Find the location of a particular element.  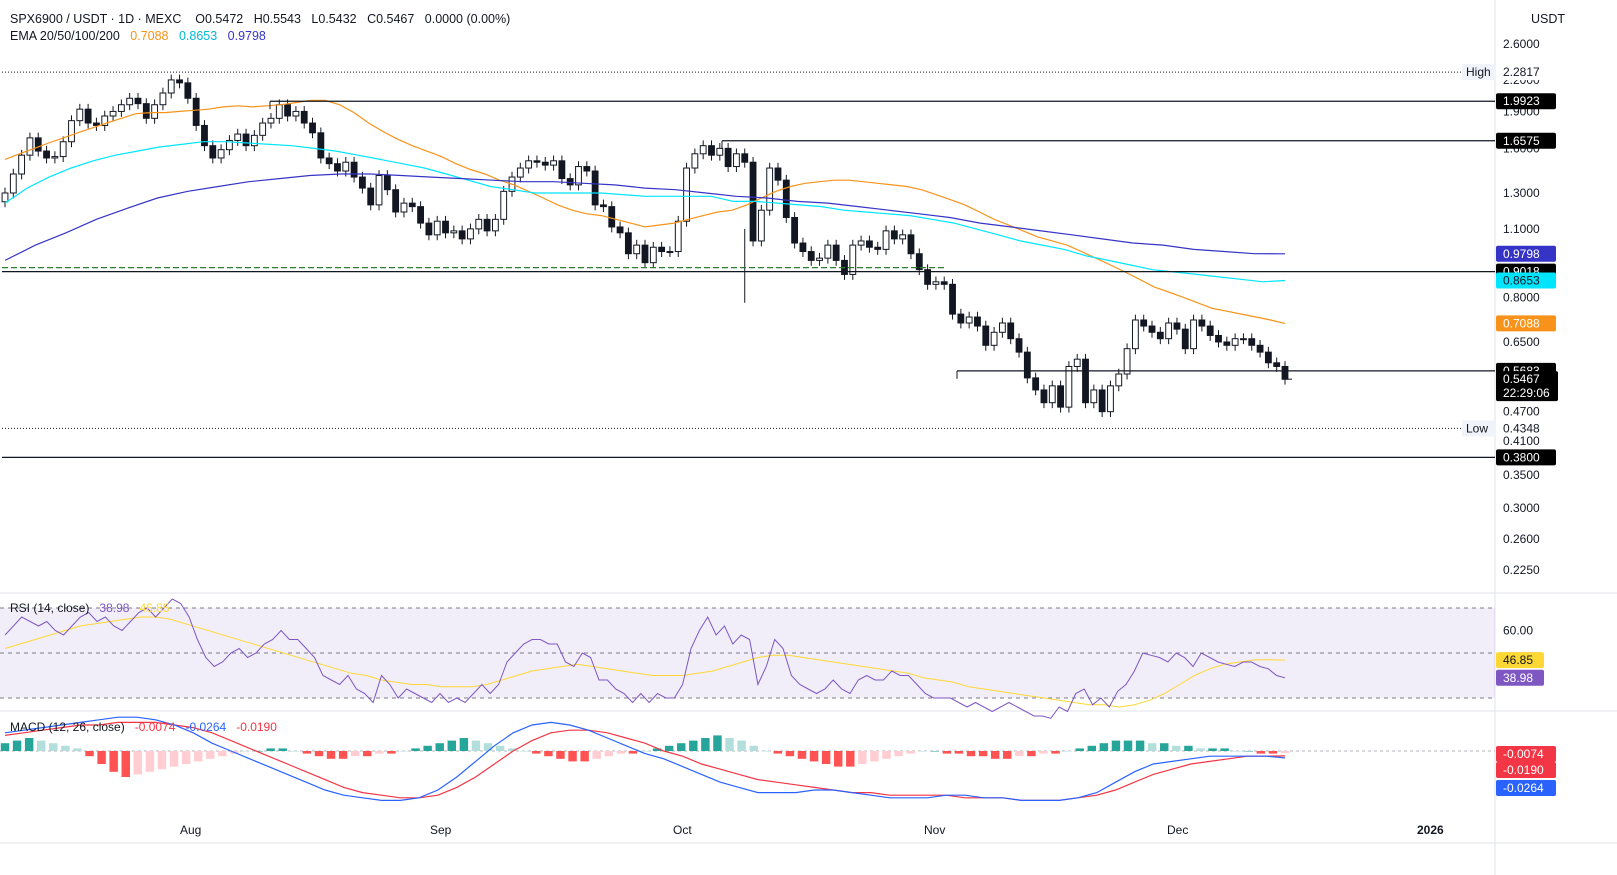

rsi-badge is located at coordinates (1520, 660).